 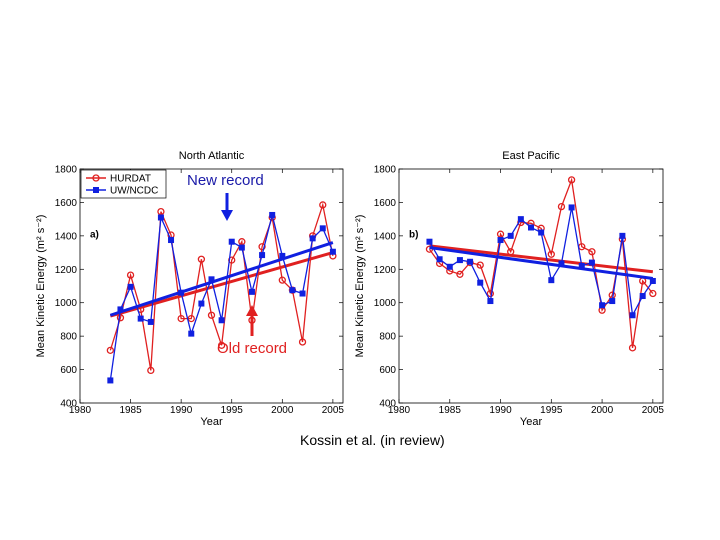 What do you see at coordinates (252, 348) in the screenshot?
I see `old-record-label: Old record` at bounding box center [252, 348].